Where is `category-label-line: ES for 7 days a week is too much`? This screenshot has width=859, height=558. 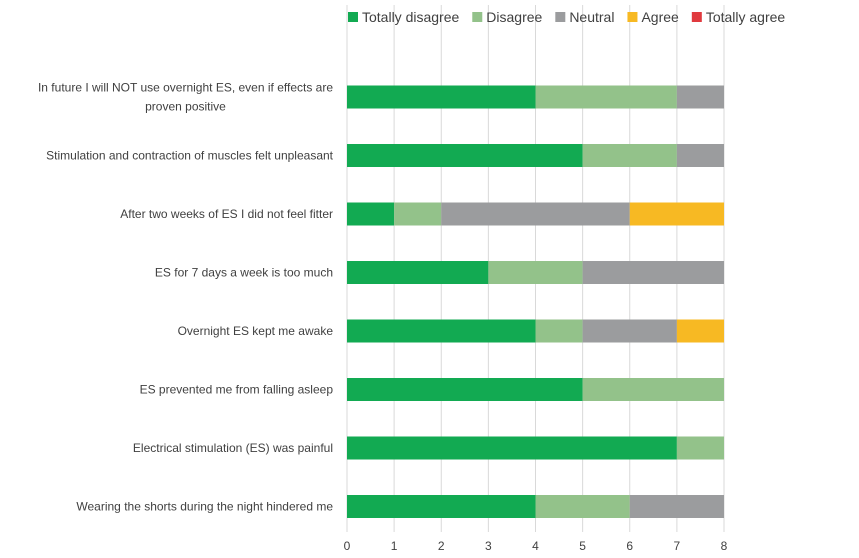
category-label-line: ES for 7 days a week is too much is located at coordinates (244, 273).